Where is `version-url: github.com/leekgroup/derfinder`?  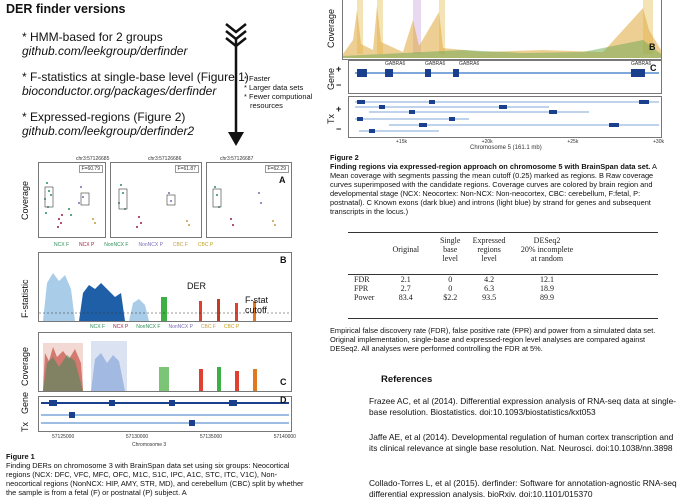 version-url: github.com/leekgroup/derfinder is located at coordinates (105, 51).